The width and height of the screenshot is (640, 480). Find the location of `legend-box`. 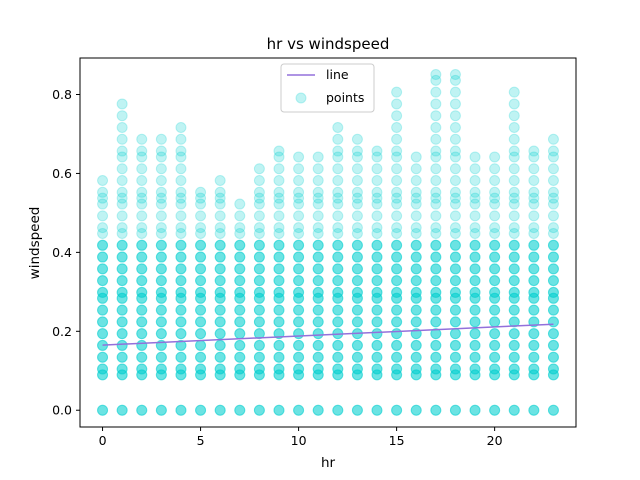

legend-box is located at coordinates (327, 88).